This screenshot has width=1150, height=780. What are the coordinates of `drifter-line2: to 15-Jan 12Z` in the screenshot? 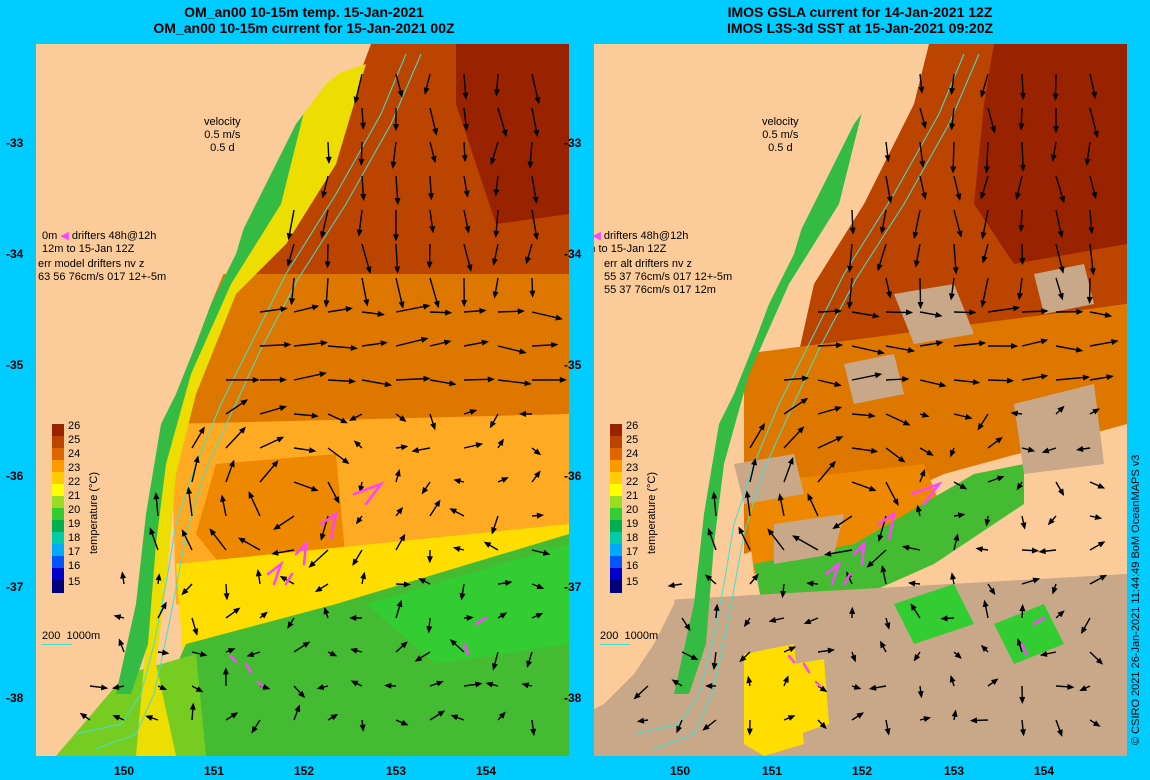 It's located at (100, 249).